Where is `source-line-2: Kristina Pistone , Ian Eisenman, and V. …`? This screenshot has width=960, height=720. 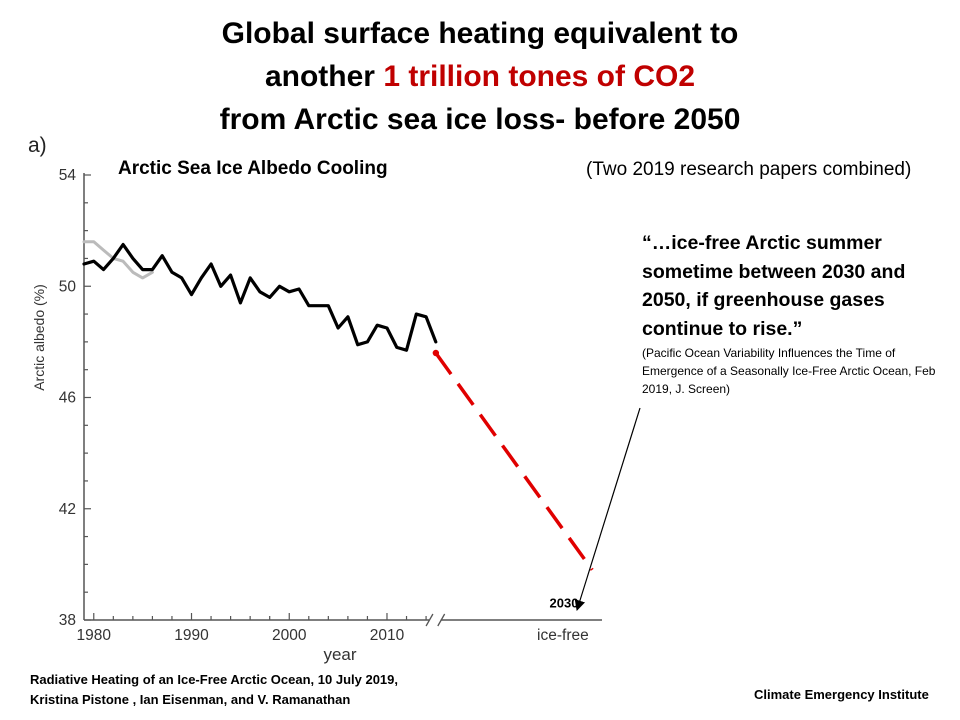
source-line-2: Kristina Pistone , Ian Eisenman, and V. … is located at coordinates (190, 699).